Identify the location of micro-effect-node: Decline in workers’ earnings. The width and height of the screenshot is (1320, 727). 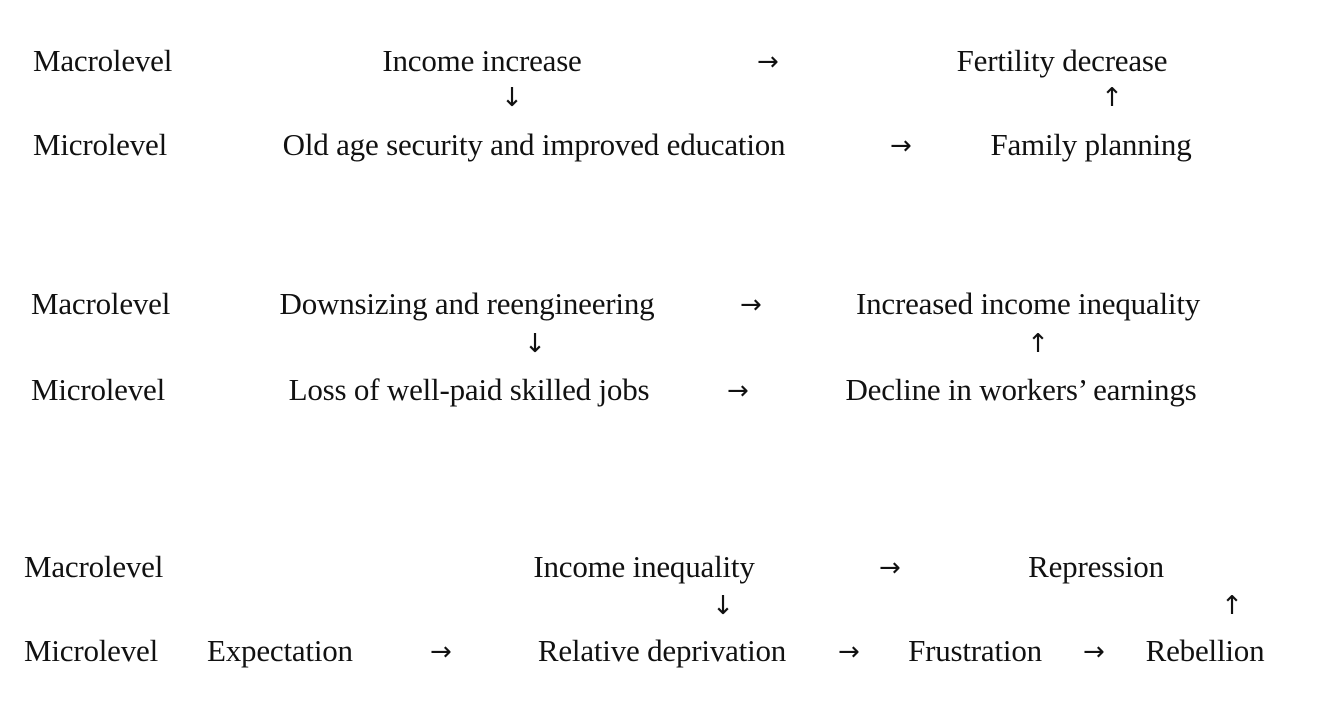
(1021, 389).